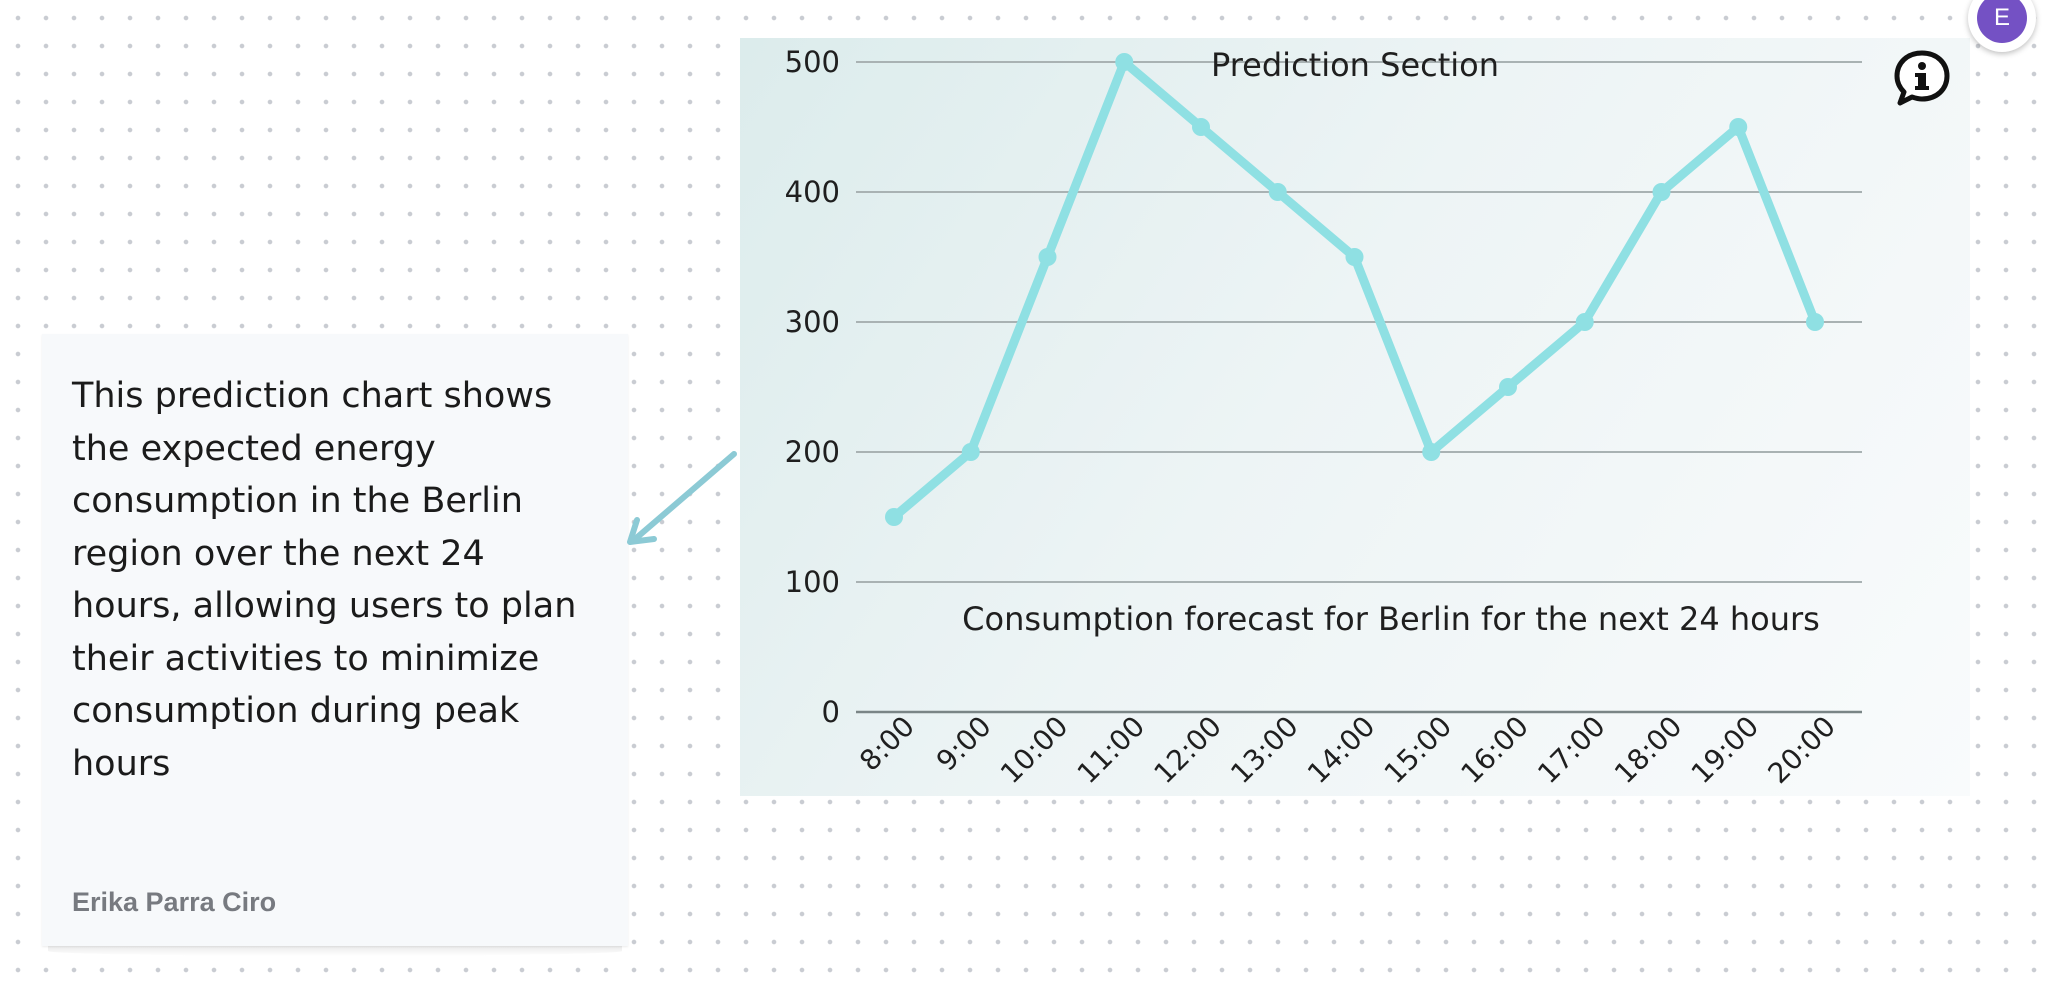 Image resolution: width=2058 pixels, height=984 pixels. What do you see at coordinates (1648, 750) in the screenshot?
I see `x-tick-label: 18:00` at bounding box center [1648, 750].